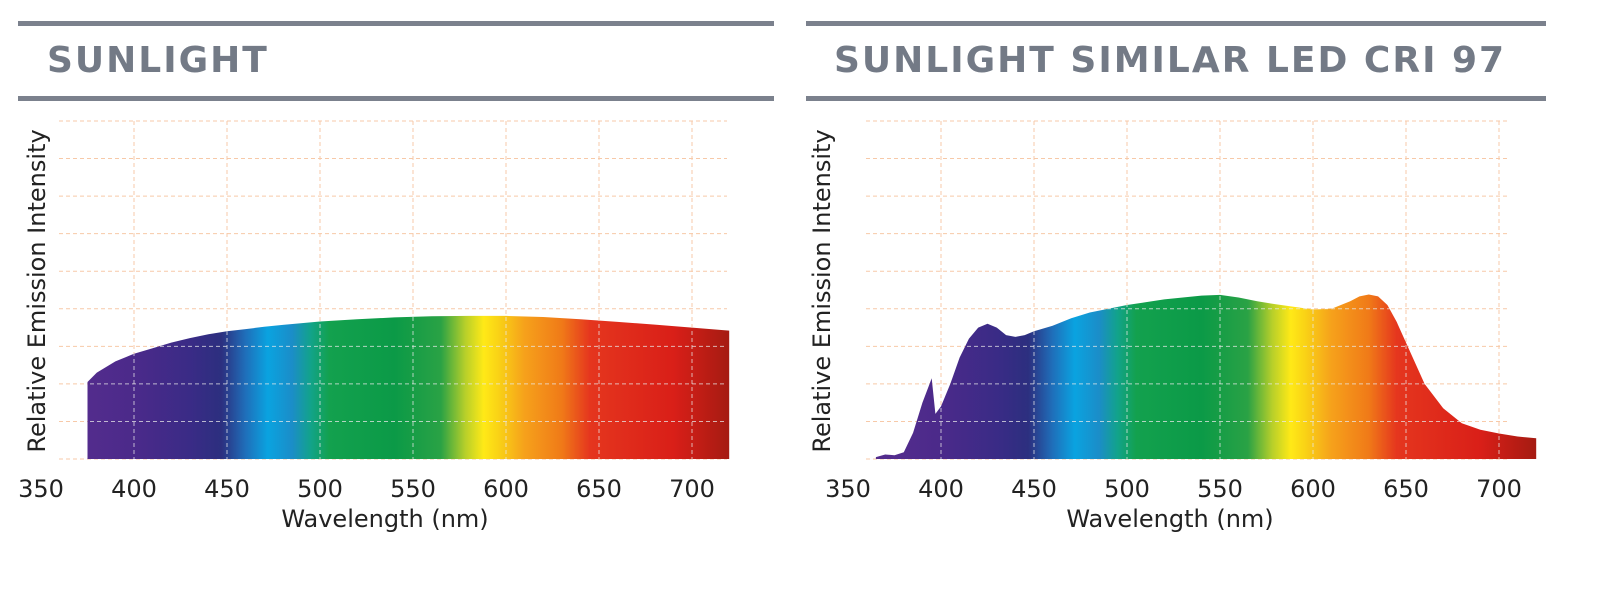  Describe the element at coordinates (1170, 60) in the screenshot. I see `chart-title: SUNLIGHT SIMILAR LED CRI 97` at that location.